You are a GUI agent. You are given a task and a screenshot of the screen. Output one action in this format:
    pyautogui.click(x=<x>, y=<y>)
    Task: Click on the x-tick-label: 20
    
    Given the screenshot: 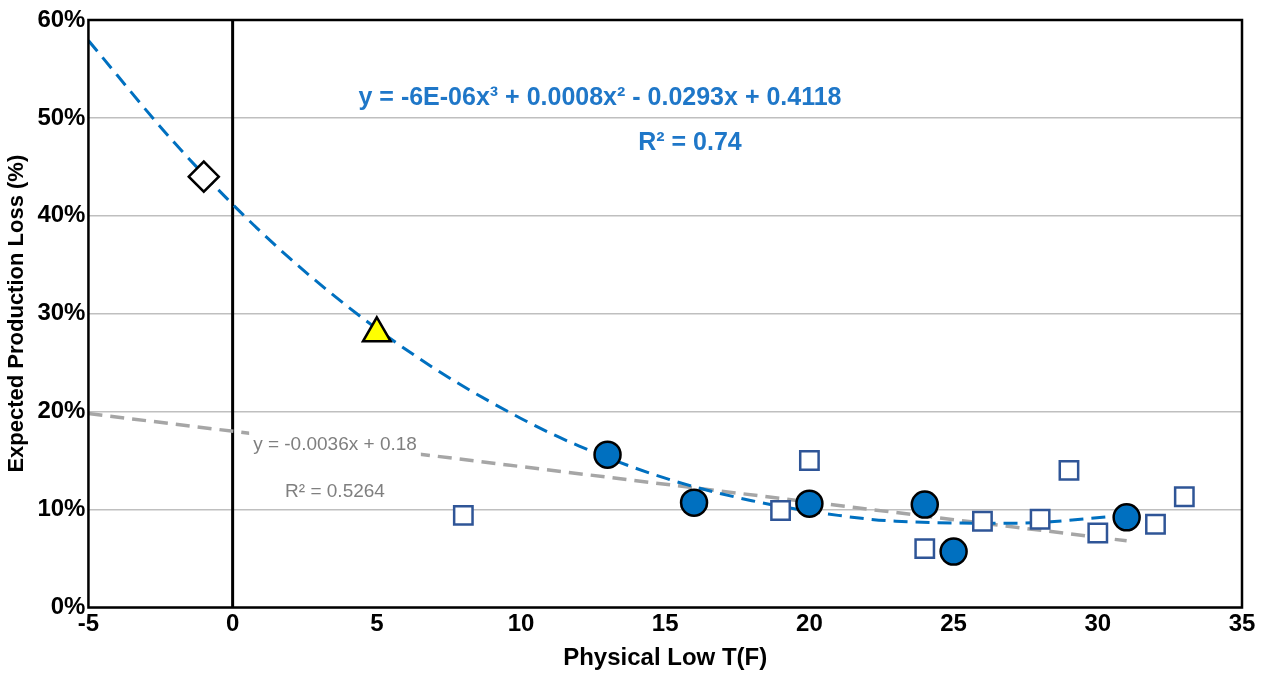 What is the action you would take?
    pyautogui.click(x=809, y=623)
    